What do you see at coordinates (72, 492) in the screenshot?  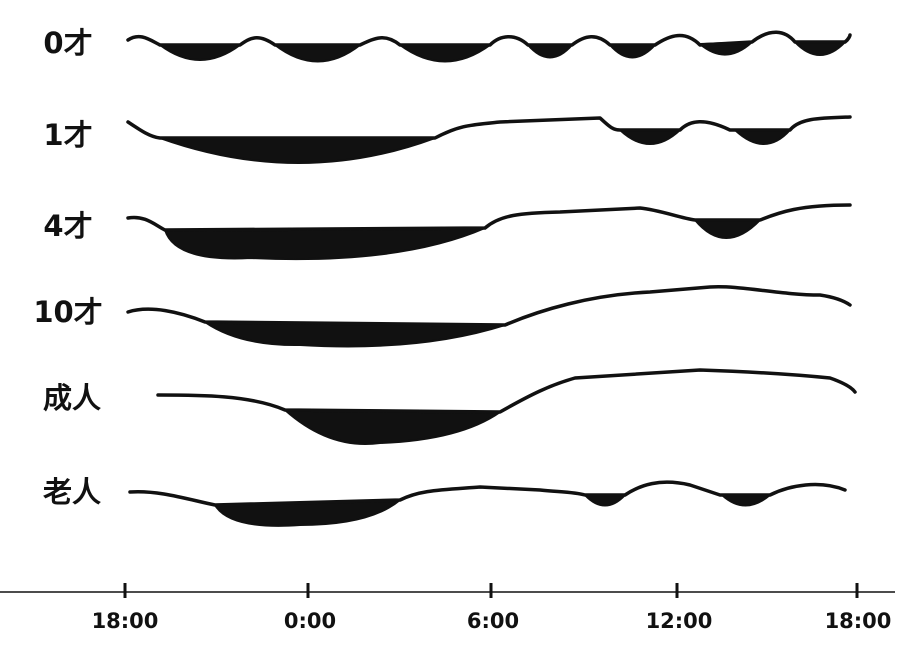 I see `row-label: 老人` at bounding box center [72, 492].